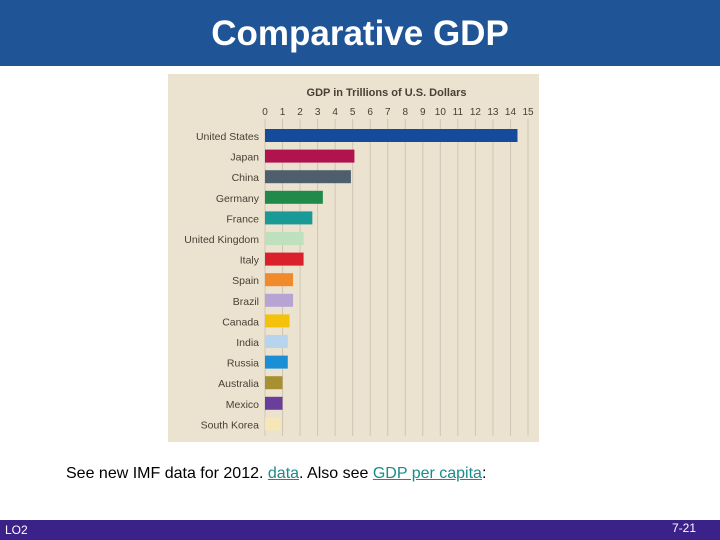  I want to click on category-label: China, so click(246, 178).